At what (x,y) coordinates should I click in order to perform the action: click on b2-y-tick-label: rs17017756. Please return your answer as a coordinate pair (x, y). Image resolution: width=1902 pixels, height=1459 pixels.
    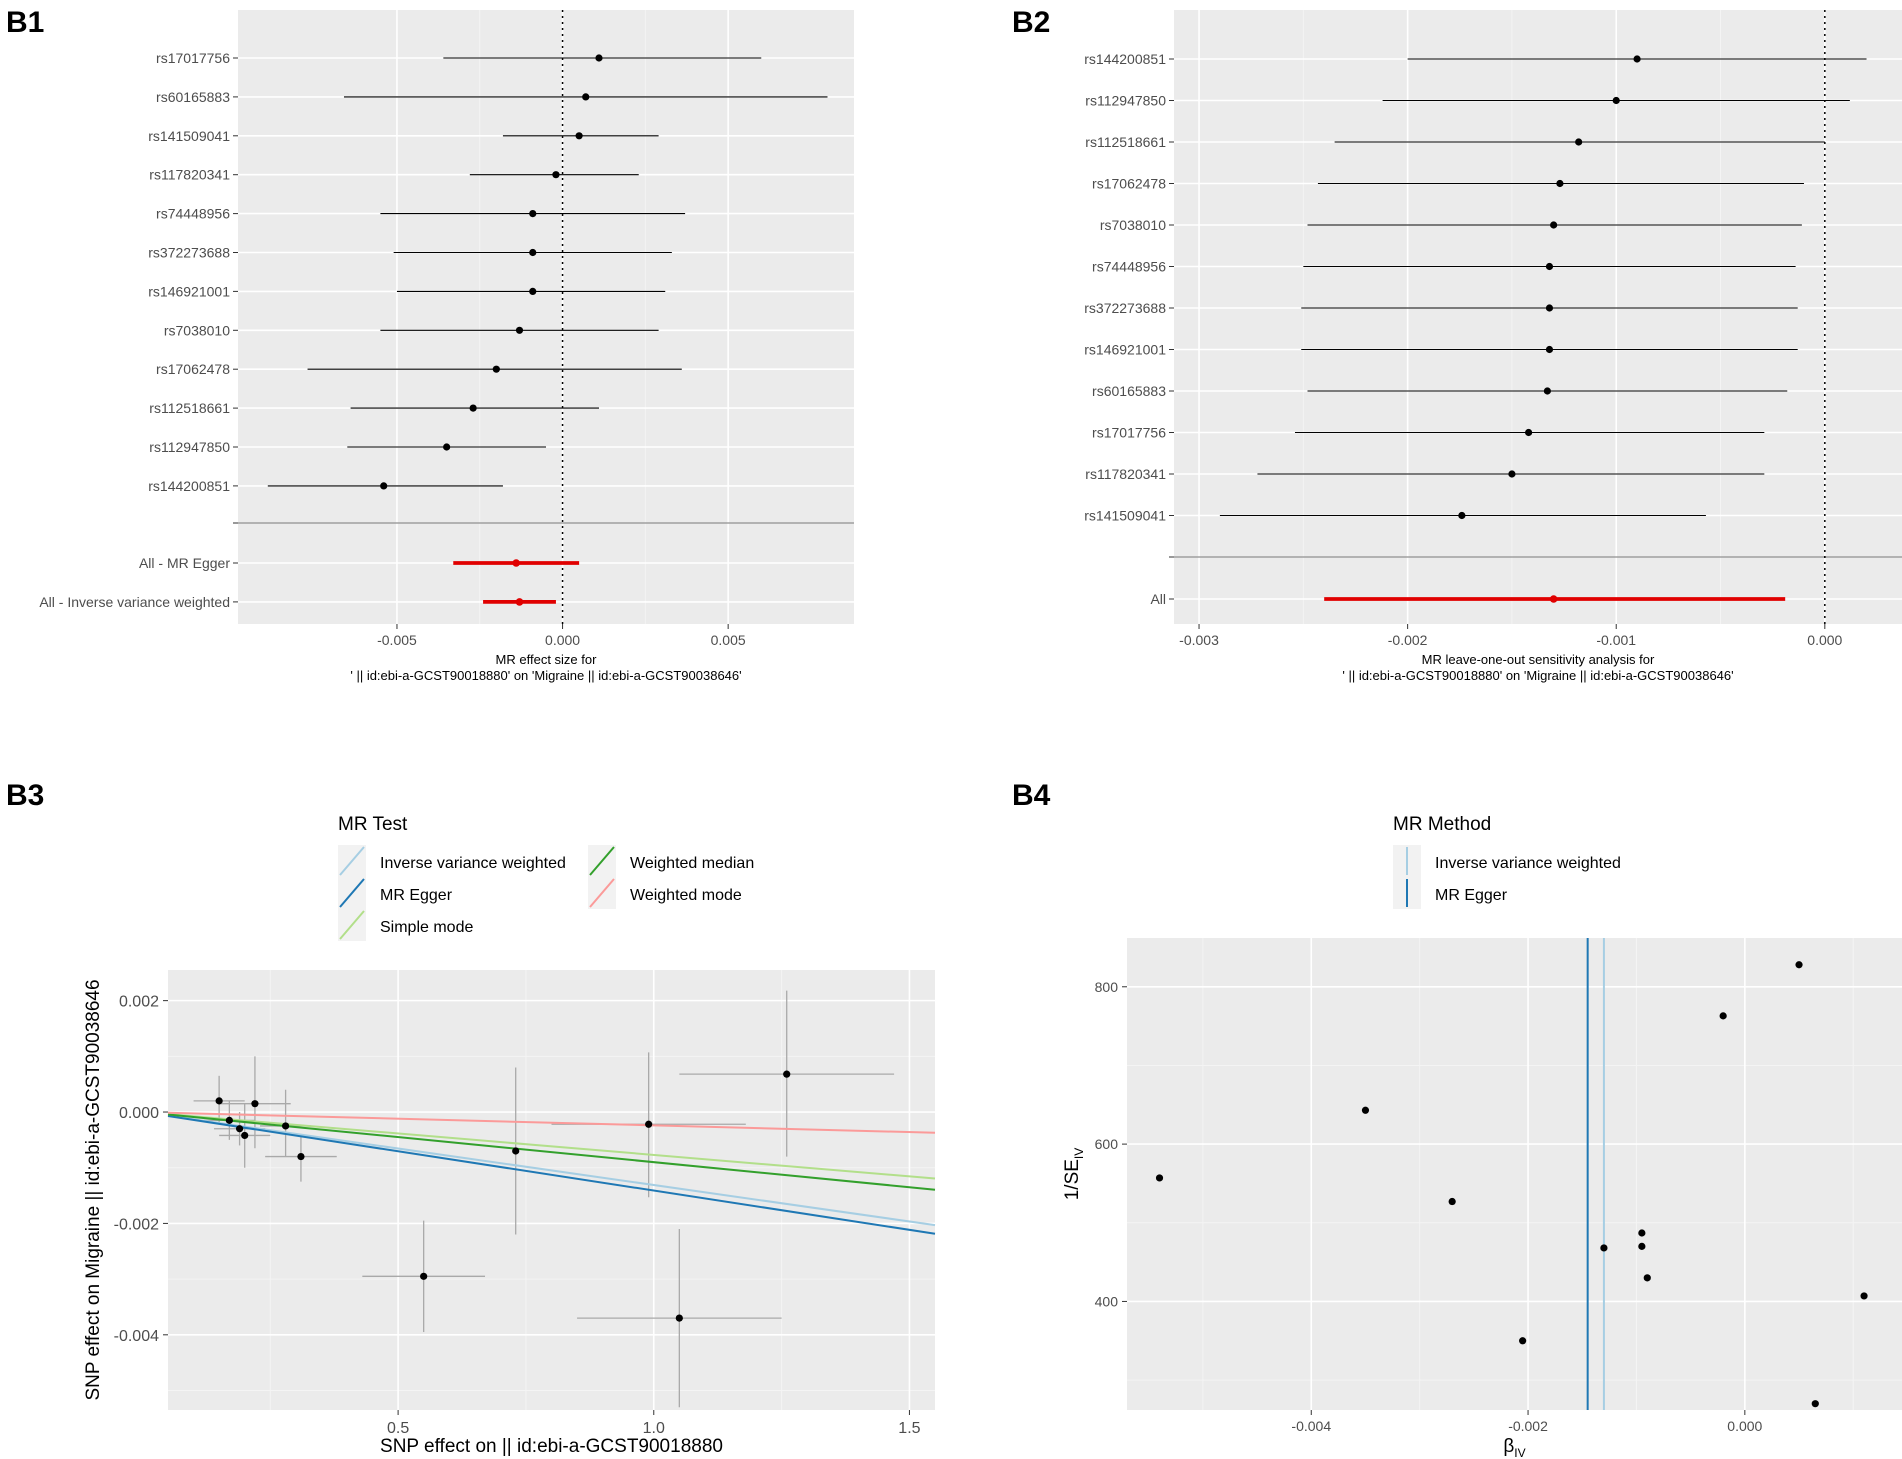
    Looking at the image, I should click on (1129, 433).